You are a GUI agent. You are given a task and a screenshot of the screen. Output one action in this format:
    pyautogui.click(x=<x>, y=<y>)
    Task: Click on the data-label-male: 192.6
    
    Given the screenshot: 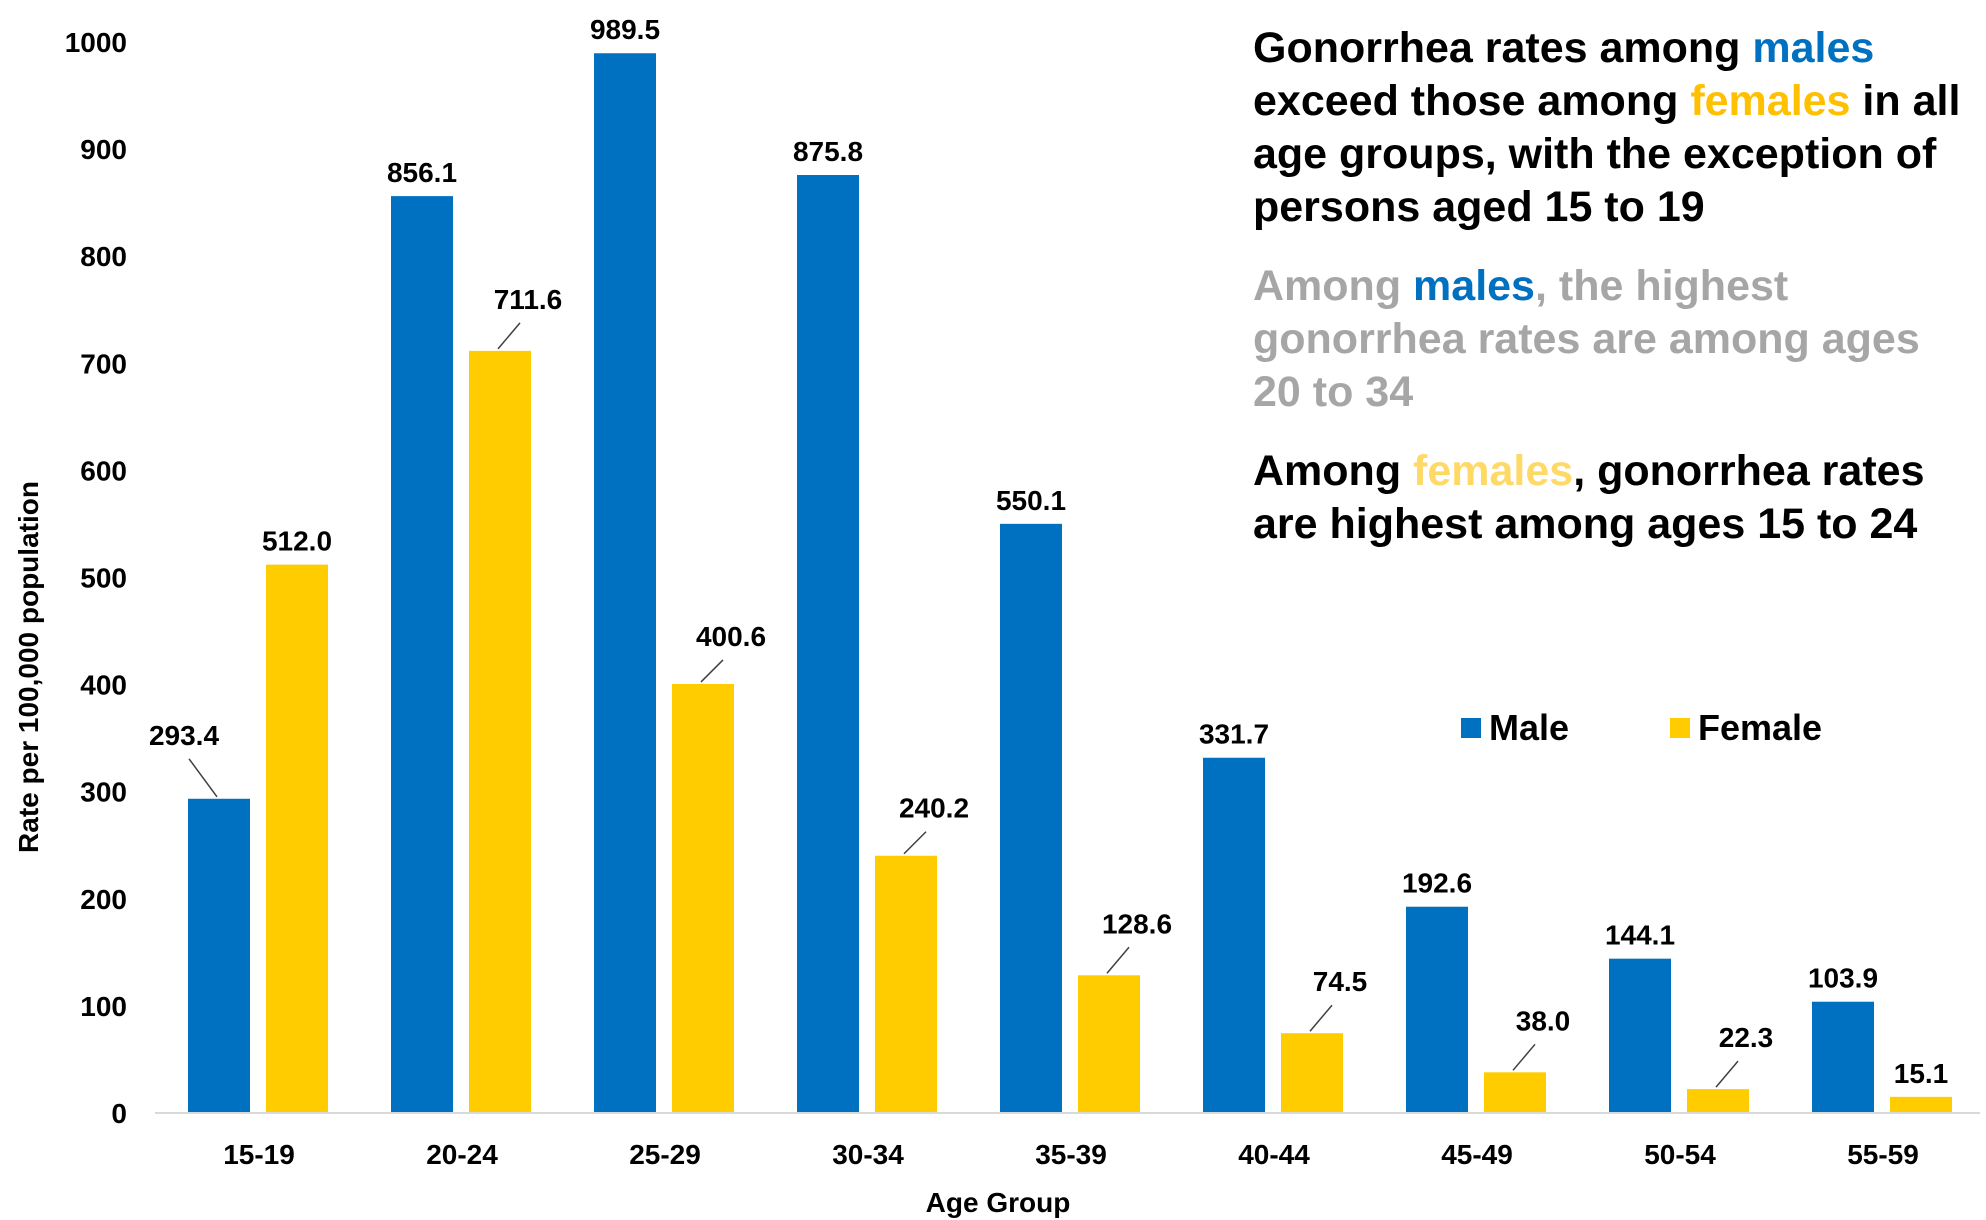 What is the action you would take?
    pyautogui.click(x=1437, y=883)
    